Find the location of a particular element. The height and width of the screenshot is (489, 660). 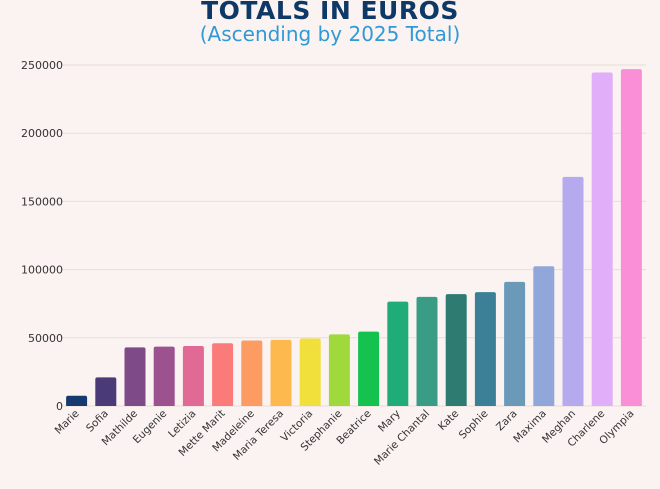

category-label: Kate is located at coordinates (448, 420).